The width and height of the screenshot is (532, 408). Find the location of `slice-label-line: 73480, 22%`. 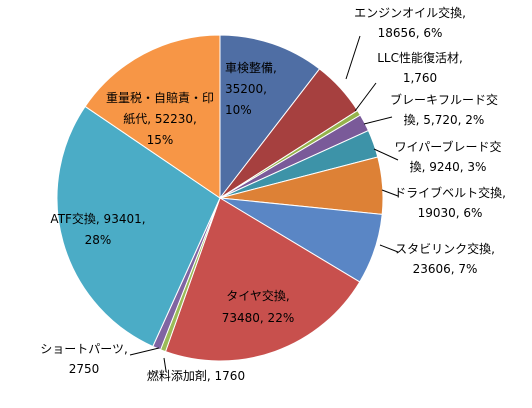

slice-label-line: 73480, 22% is located at coordinates (258, 318).